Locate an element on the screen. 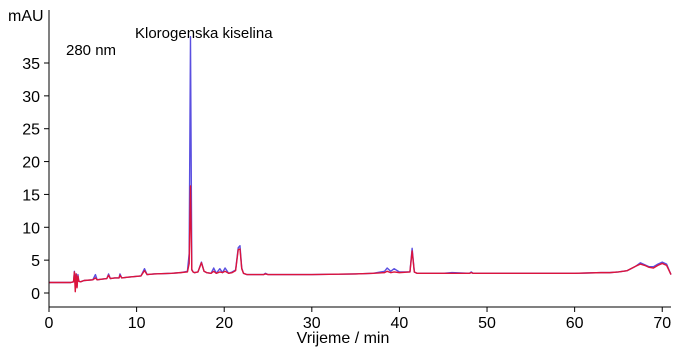  y-tick-label: 25 is located at coordinates (31, 130).